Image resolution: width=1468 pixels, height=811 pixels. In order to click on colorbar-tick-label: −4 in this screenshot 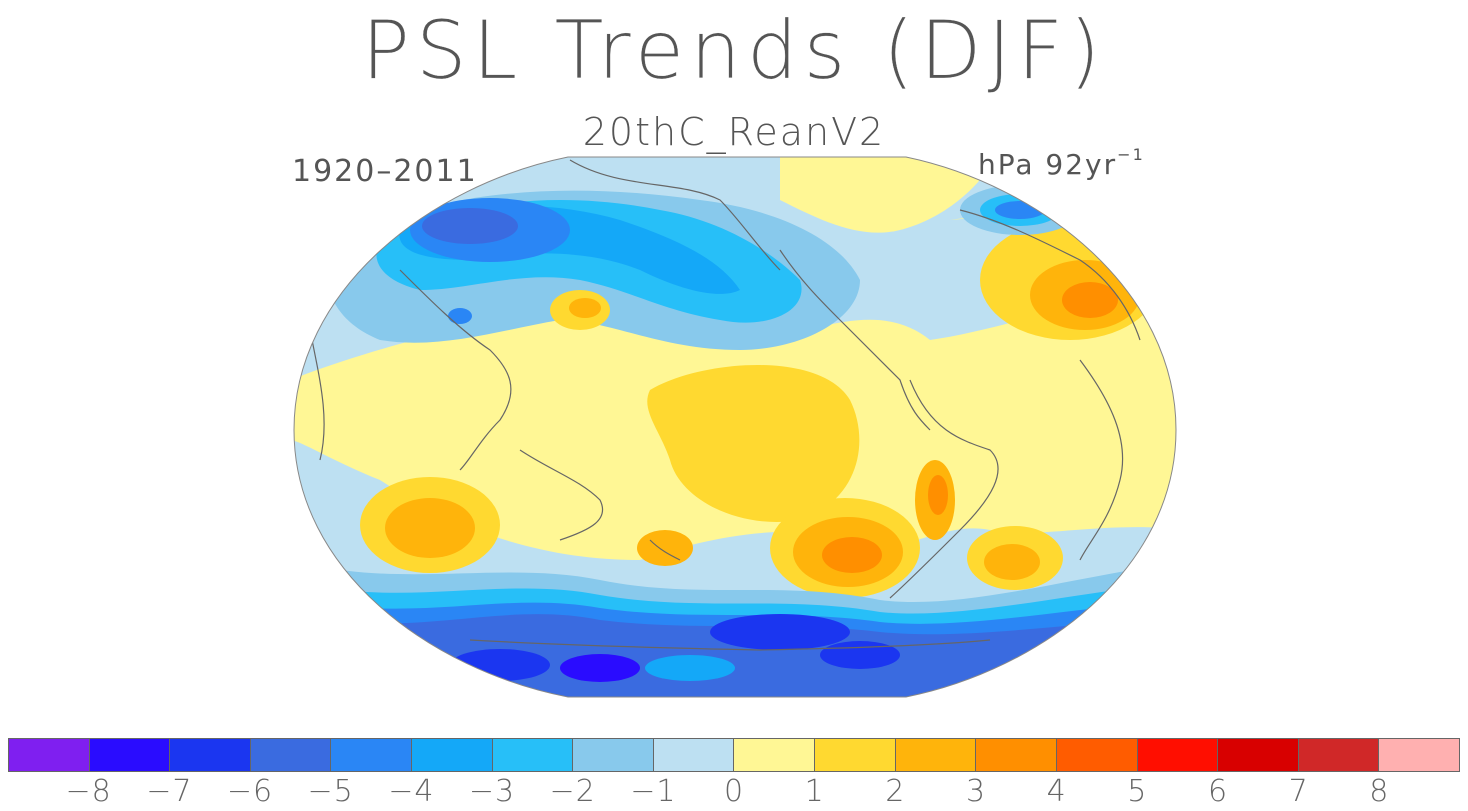, I will do `click(411, 791)`.